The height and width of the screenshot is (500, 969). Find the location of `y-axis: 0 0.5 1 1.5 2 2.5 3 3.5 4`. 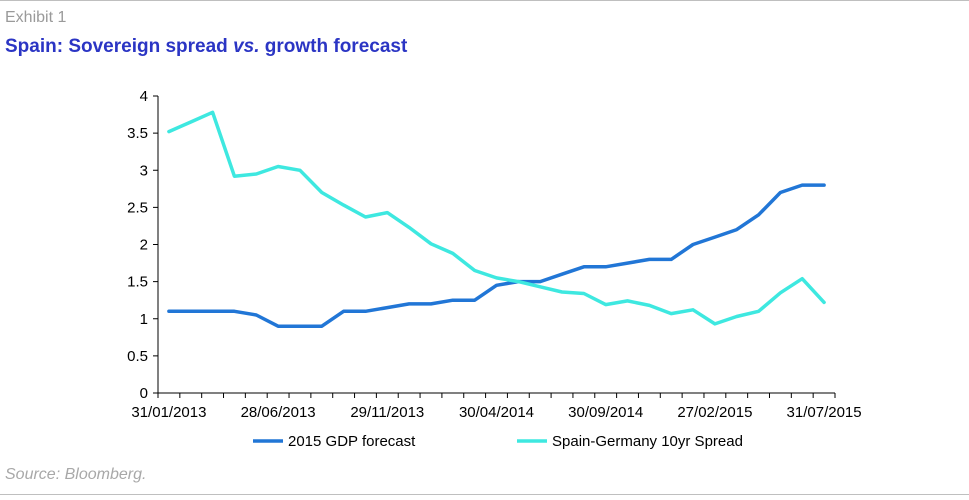

y-axis: 0 0.5 1 1.5 2 2.5 3 3.5 4 is located at coordinates (143, 245).